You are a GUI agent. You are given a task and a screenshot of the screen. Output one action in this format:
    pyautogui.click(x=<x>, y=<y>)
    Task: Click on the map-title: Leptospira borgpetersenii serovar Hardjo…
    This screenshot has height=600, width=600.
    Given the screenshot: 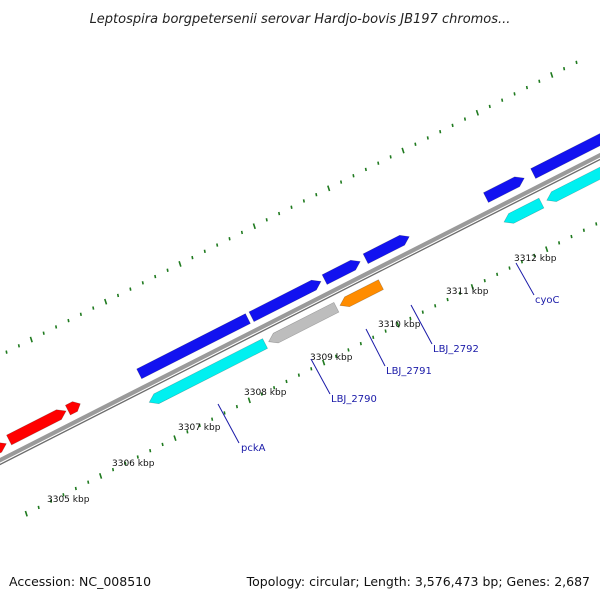 What is the action you would take?
    pyautogui.click(x=300, y=19)
    